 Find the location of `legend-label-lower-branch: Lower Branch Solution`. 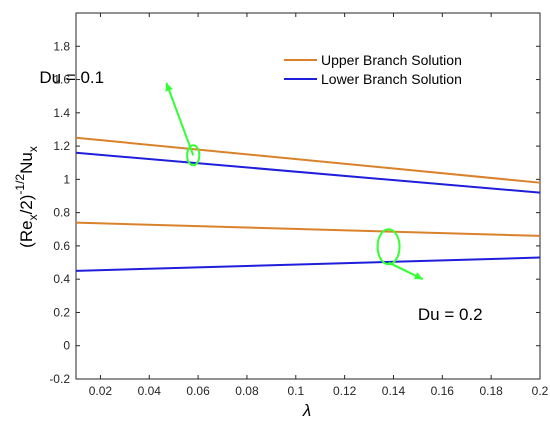

legend-label-lower-branch: Lower Branch Solution is located at coordinates (391, 79).